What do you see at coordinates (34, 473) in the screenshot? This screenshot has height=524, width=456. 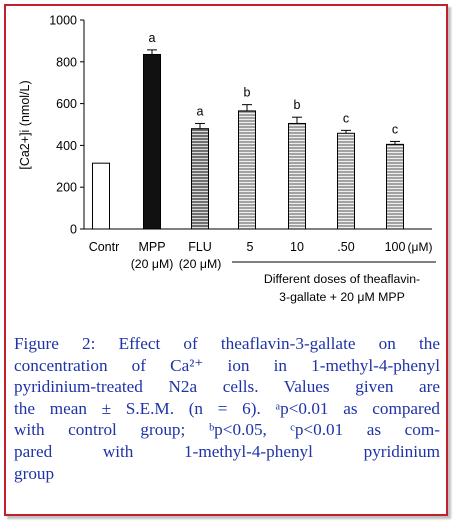 I see `caption-line: group` at bounding box center [34, 473].